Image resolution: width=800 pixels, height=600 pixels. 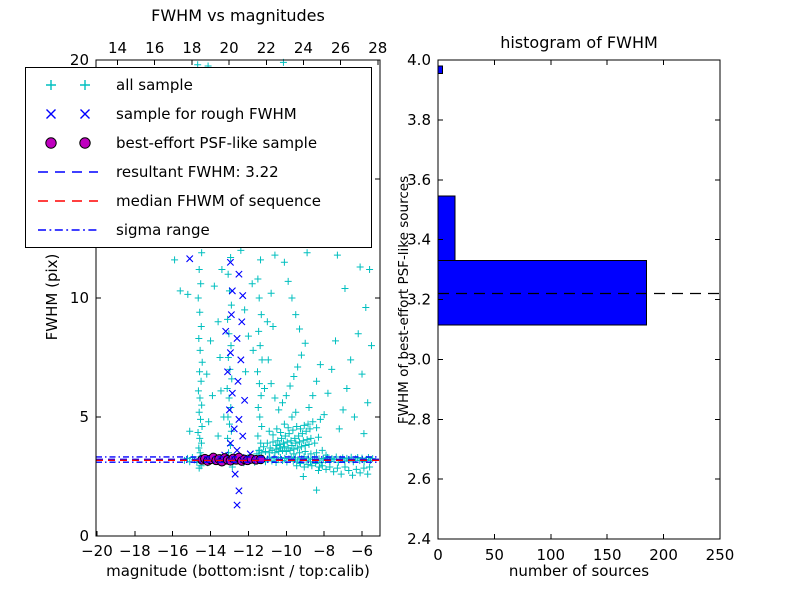 I want to click on y-tick-label: 5, so click(x=84, y=417).